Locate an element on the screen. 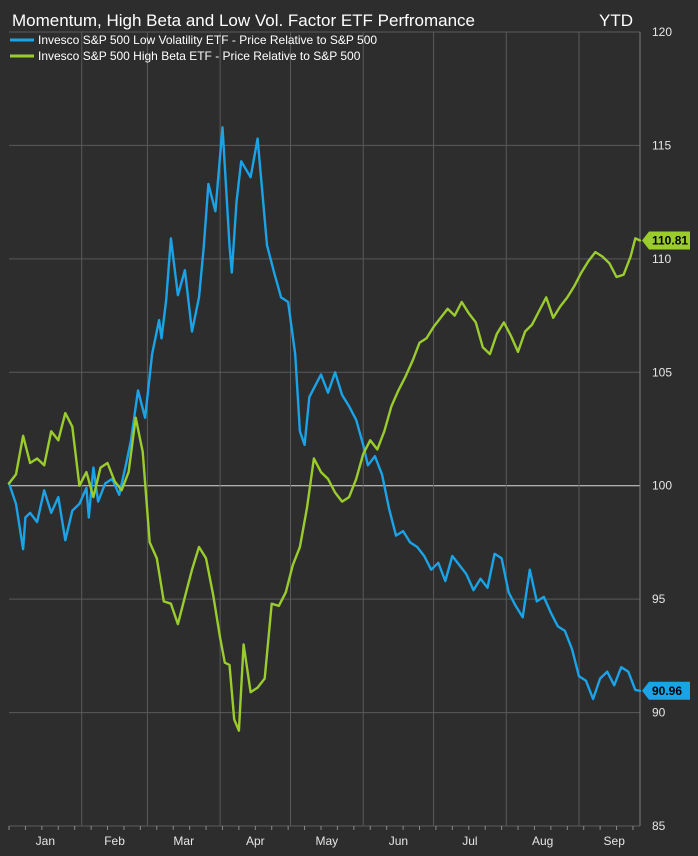 This screenshot has height=856, width=698. end-label-value: 90.96 is located at coordinates (667, 691).